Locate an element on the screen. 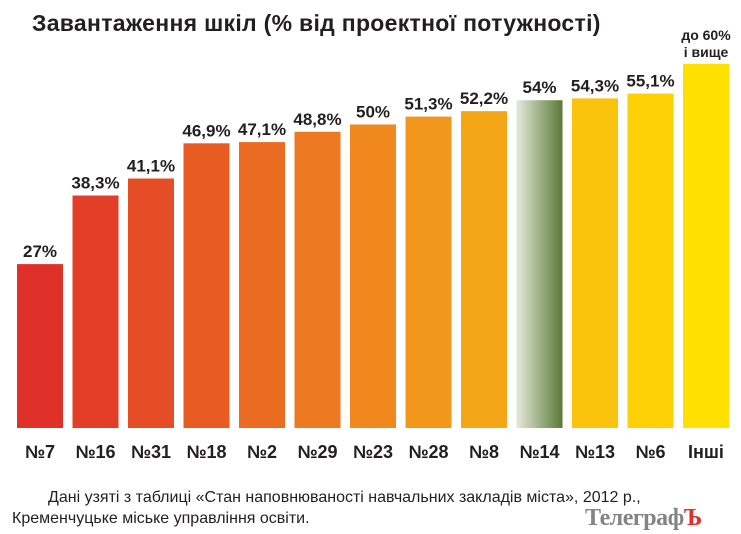 This screenshot has height=534, width=741. data-label: 41,1% is located at coordinates (151, 166).